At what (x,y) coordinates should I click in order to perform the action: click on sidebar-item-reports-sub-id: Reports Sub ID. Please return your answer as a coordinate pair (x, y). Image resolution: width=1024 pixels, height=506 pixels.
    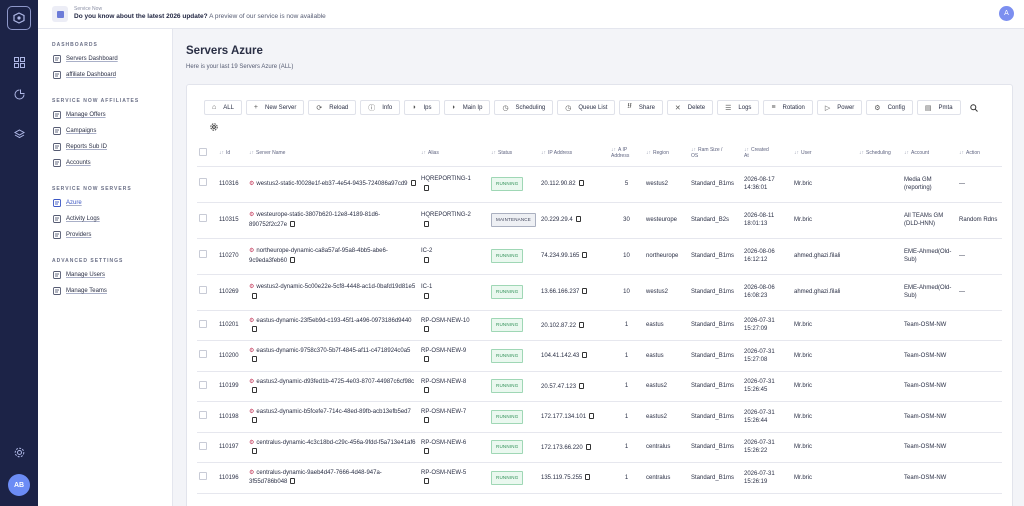
    Looking at the image, I should click on (112, 147).